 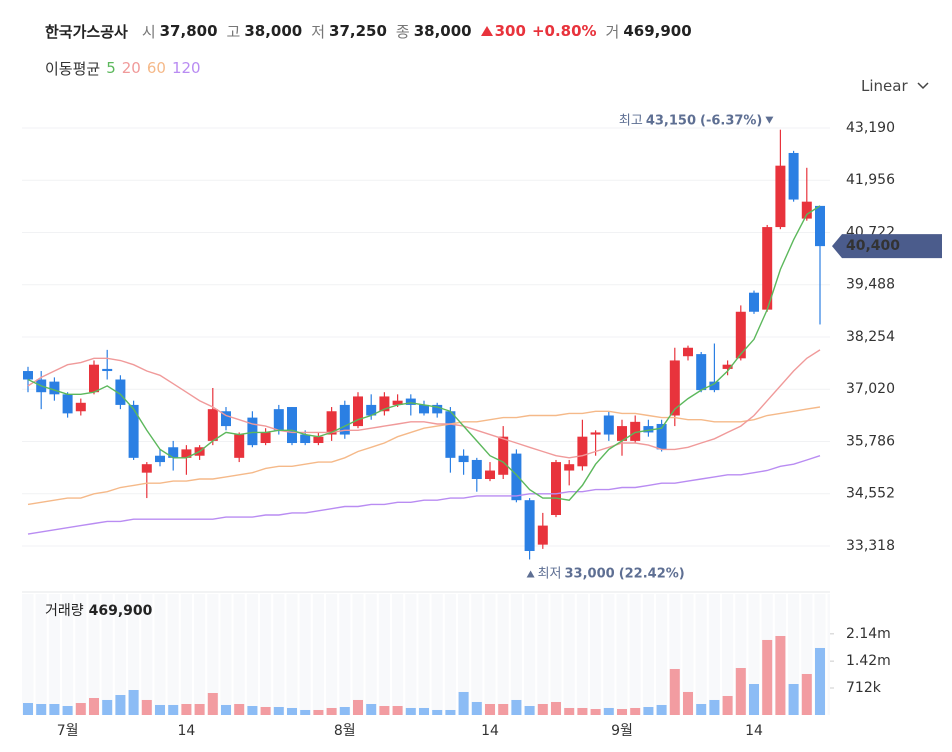 What do you see at coordinates (126, 68) in the screenshot?
I see `ma-legend: 이동평균 5 20 60 120` at bounding box center [126, 68].